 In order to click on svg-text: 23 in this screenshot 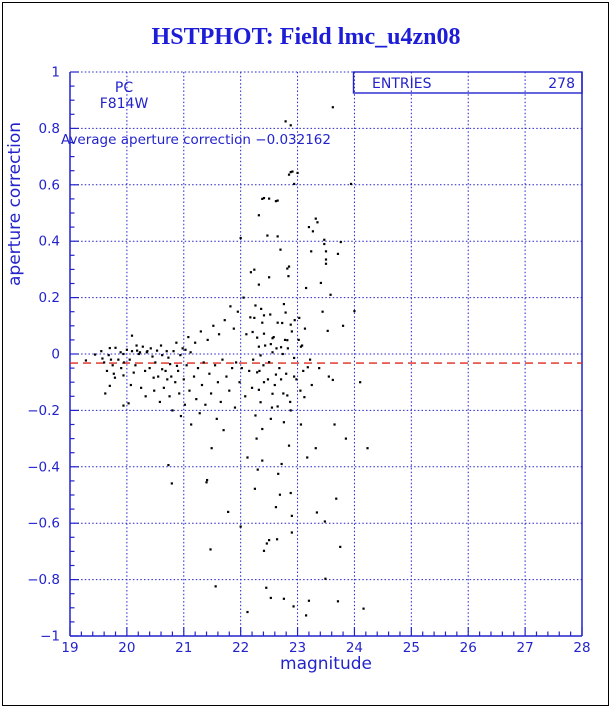, I will do `click(297, 648)`.